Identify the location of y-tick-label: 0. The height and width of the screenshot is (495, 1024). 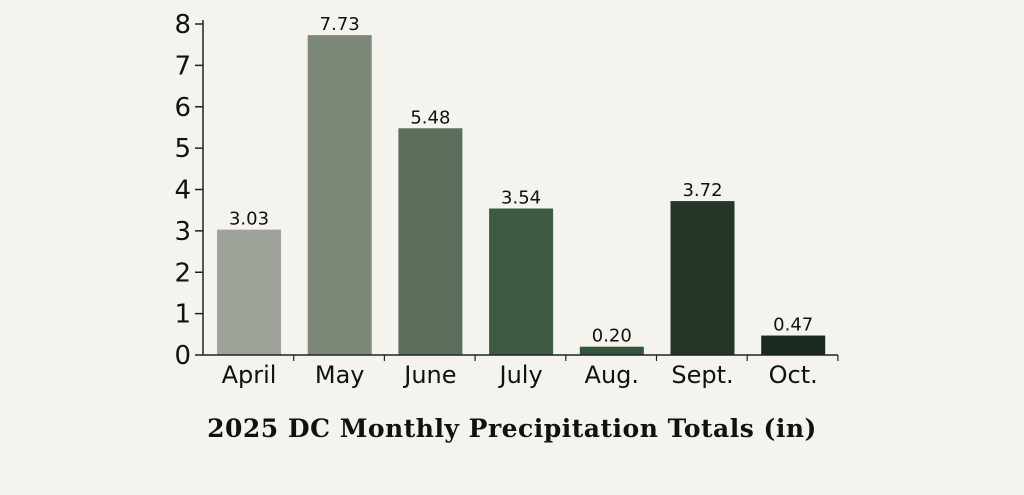
(182, 356).